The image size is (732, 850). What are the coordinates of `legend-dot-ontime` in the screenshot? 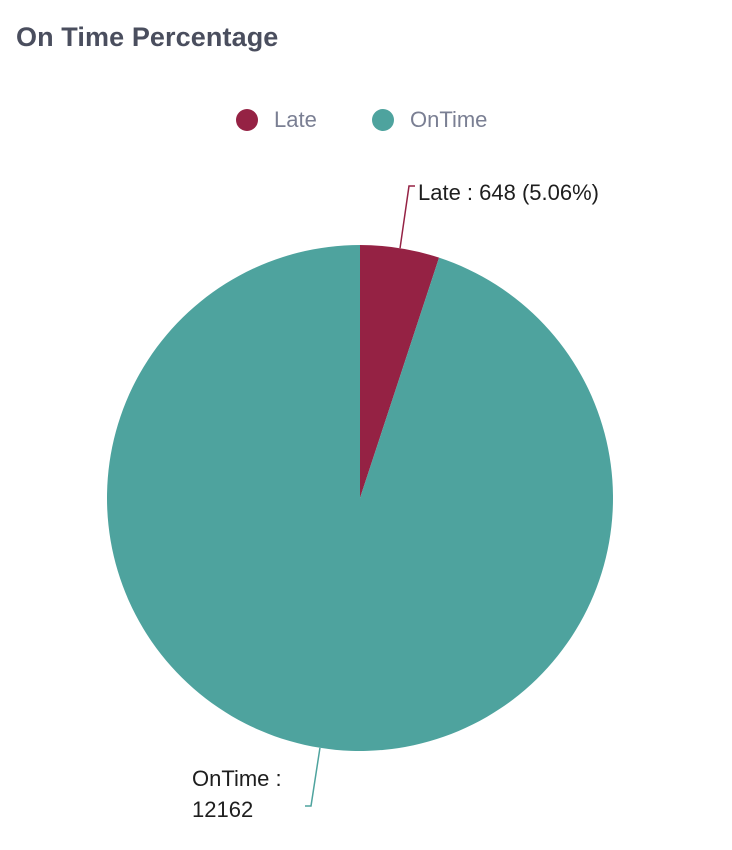 It's located at (383, 120).